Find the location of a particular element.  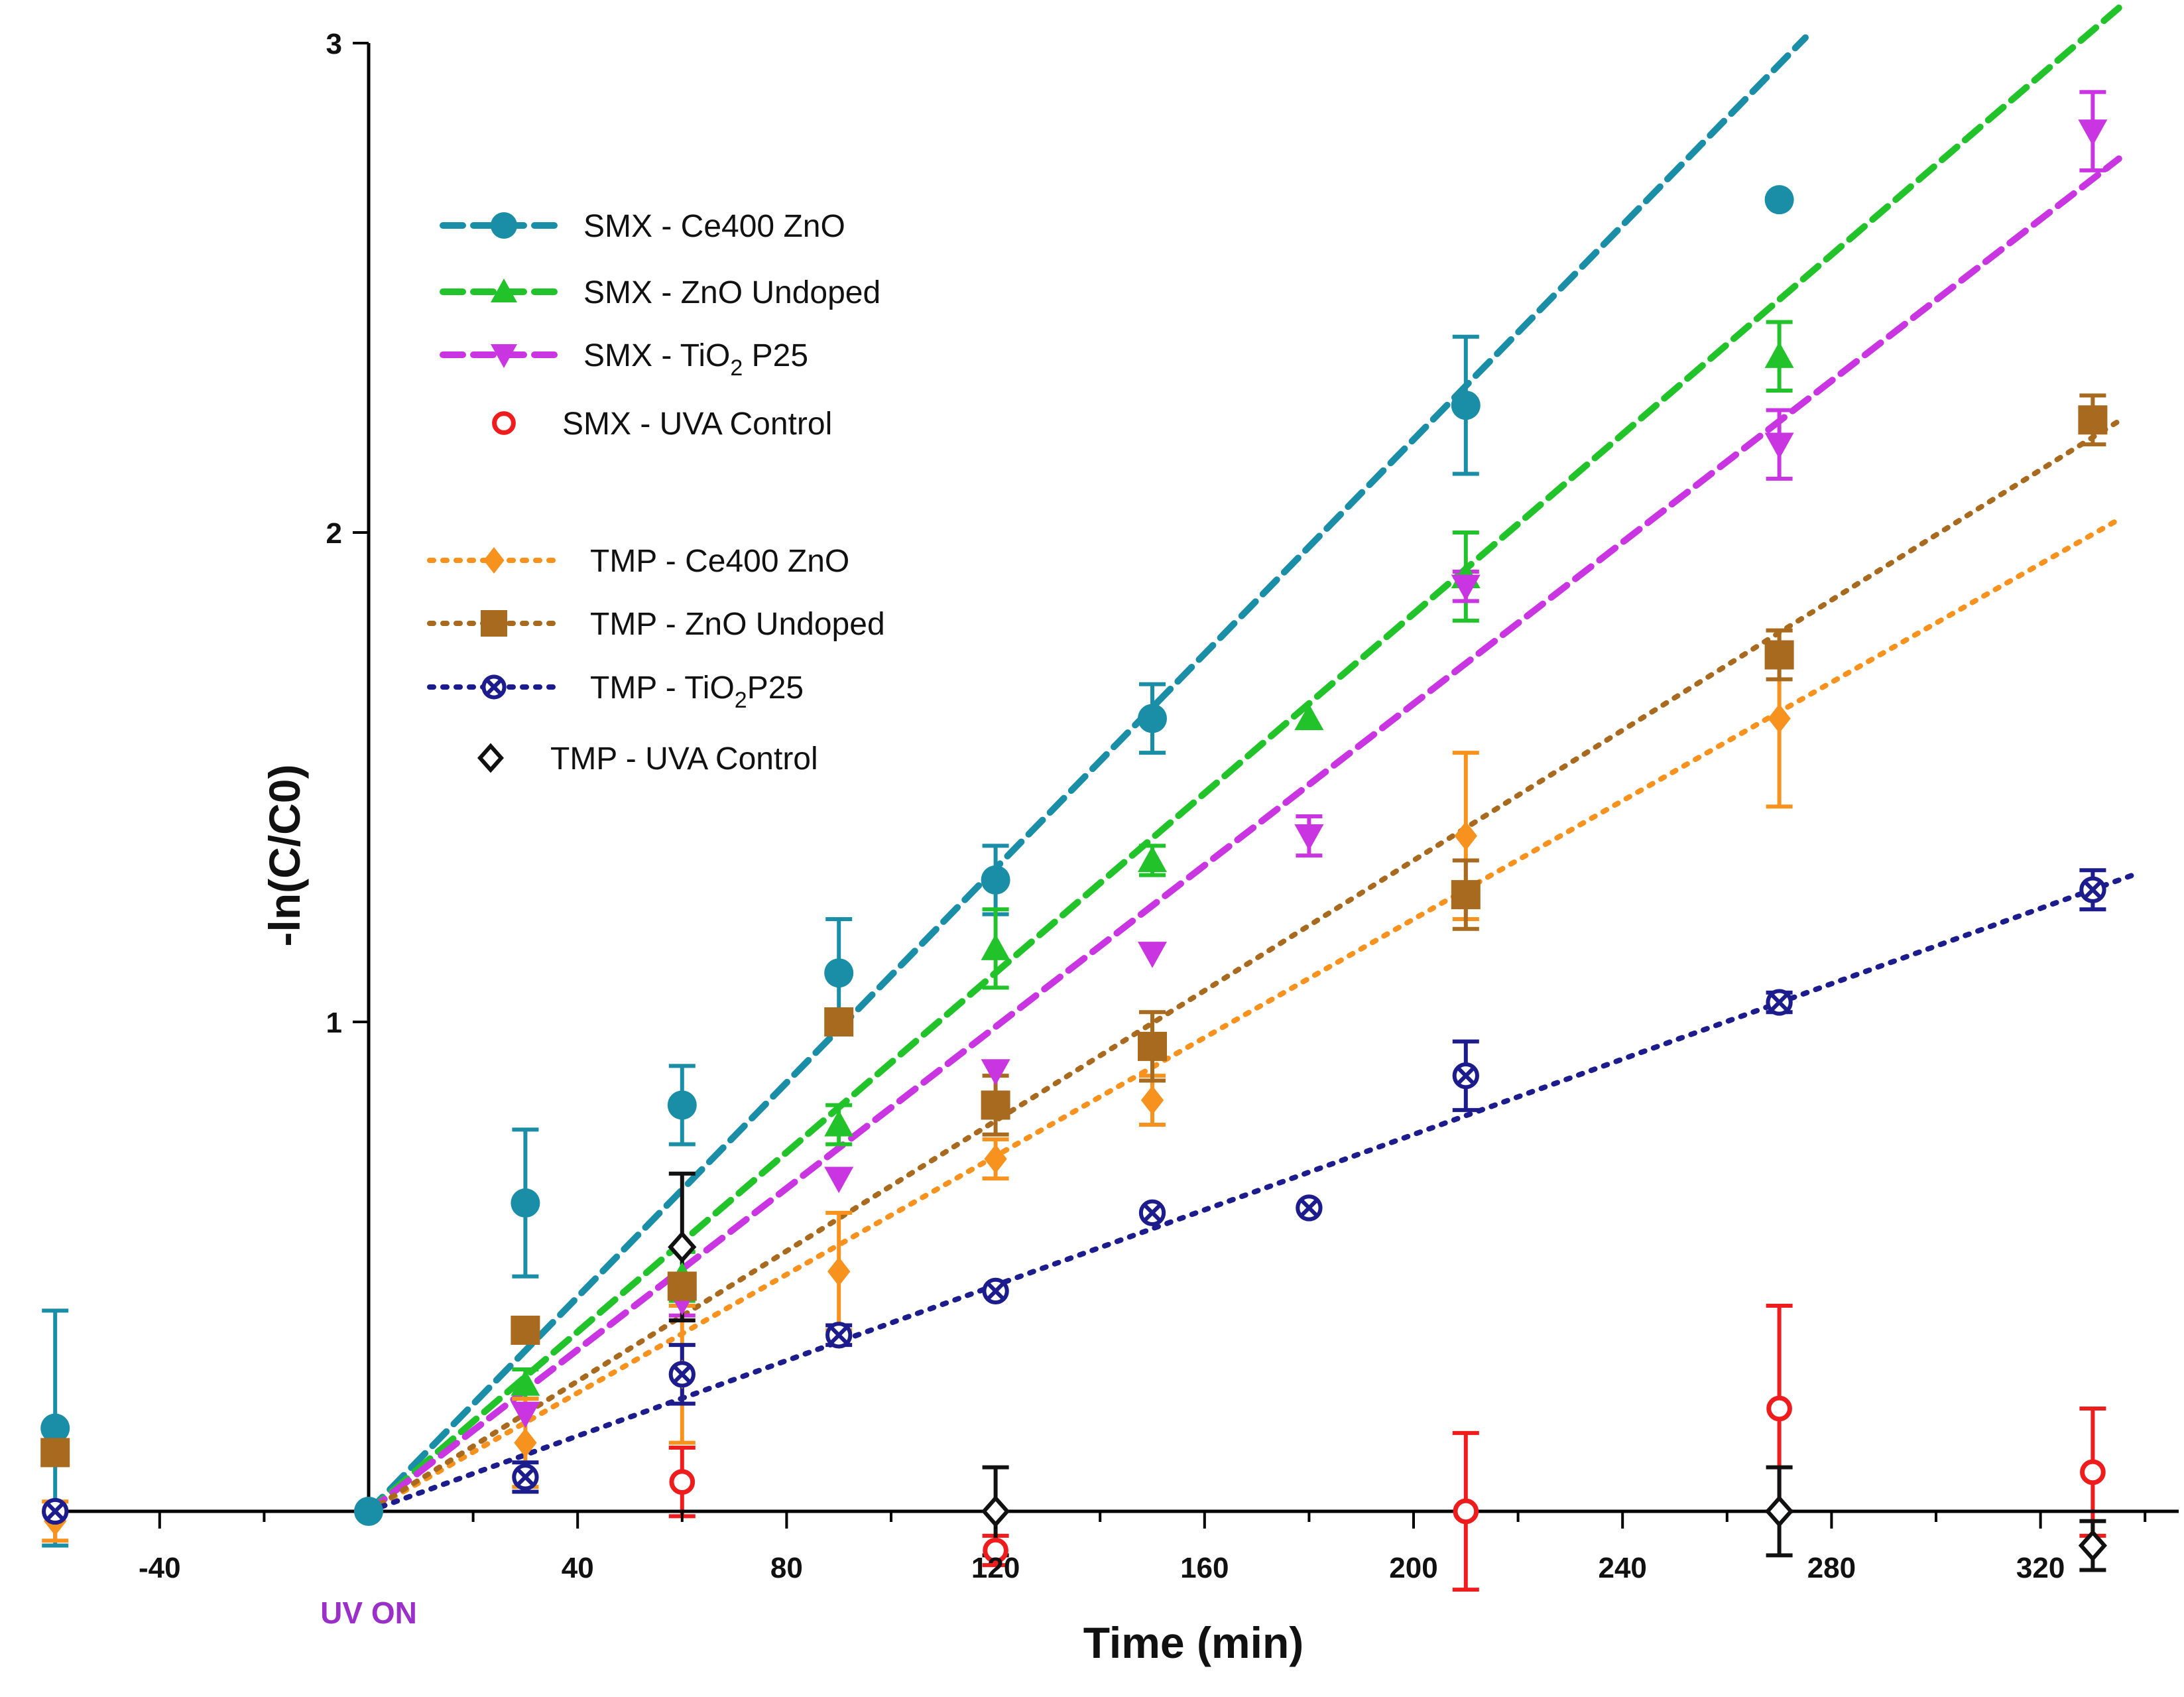

x-tick-label: 80 is located at coordinates (786, 1568).